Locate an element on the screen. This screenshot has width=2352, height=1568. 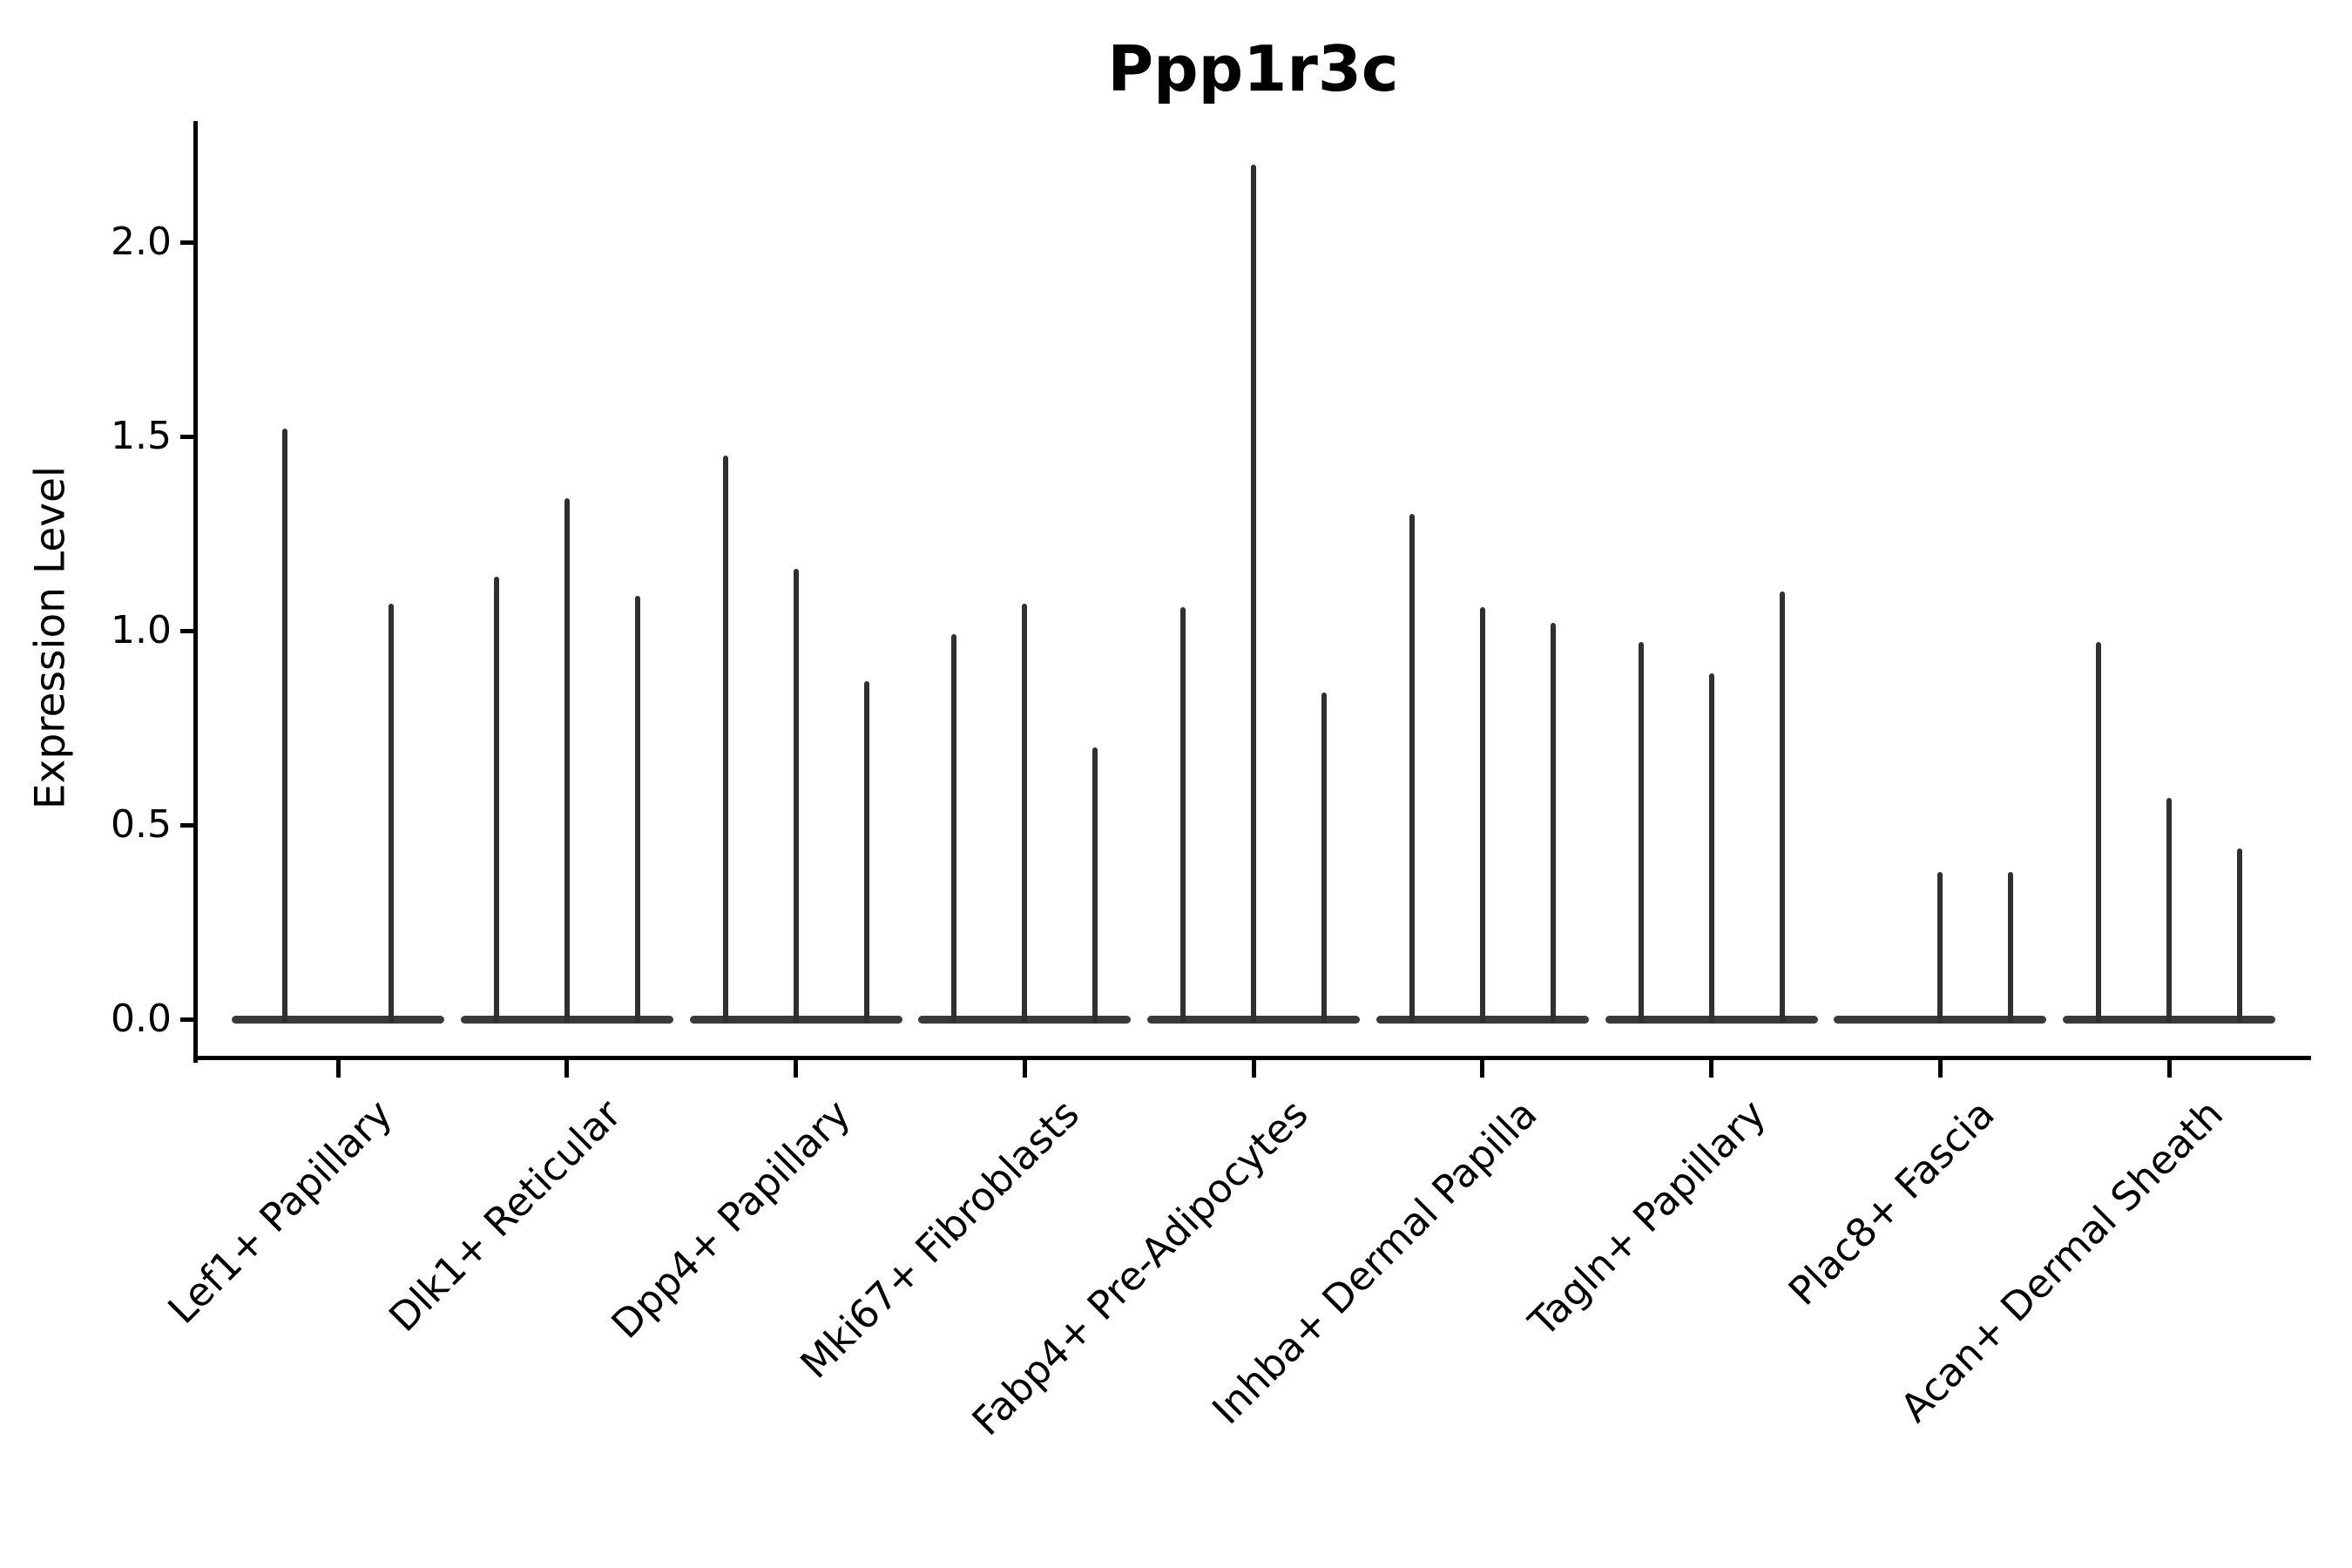
y-tick-label: 0.0 is located at coordinates (141, 1019).